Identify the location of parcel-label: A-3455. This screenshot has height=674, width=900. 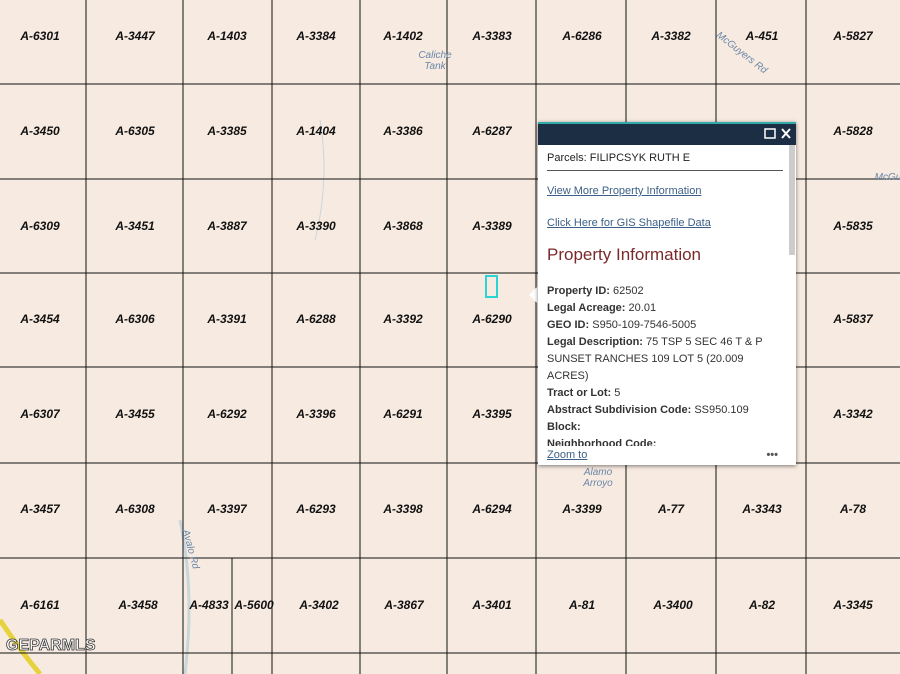
(134, 414).